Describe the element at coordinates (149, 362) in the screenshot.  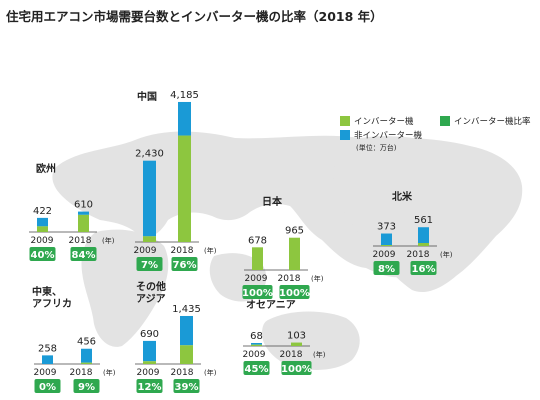
I see `region-5-bar-2009-inverter` at that location.